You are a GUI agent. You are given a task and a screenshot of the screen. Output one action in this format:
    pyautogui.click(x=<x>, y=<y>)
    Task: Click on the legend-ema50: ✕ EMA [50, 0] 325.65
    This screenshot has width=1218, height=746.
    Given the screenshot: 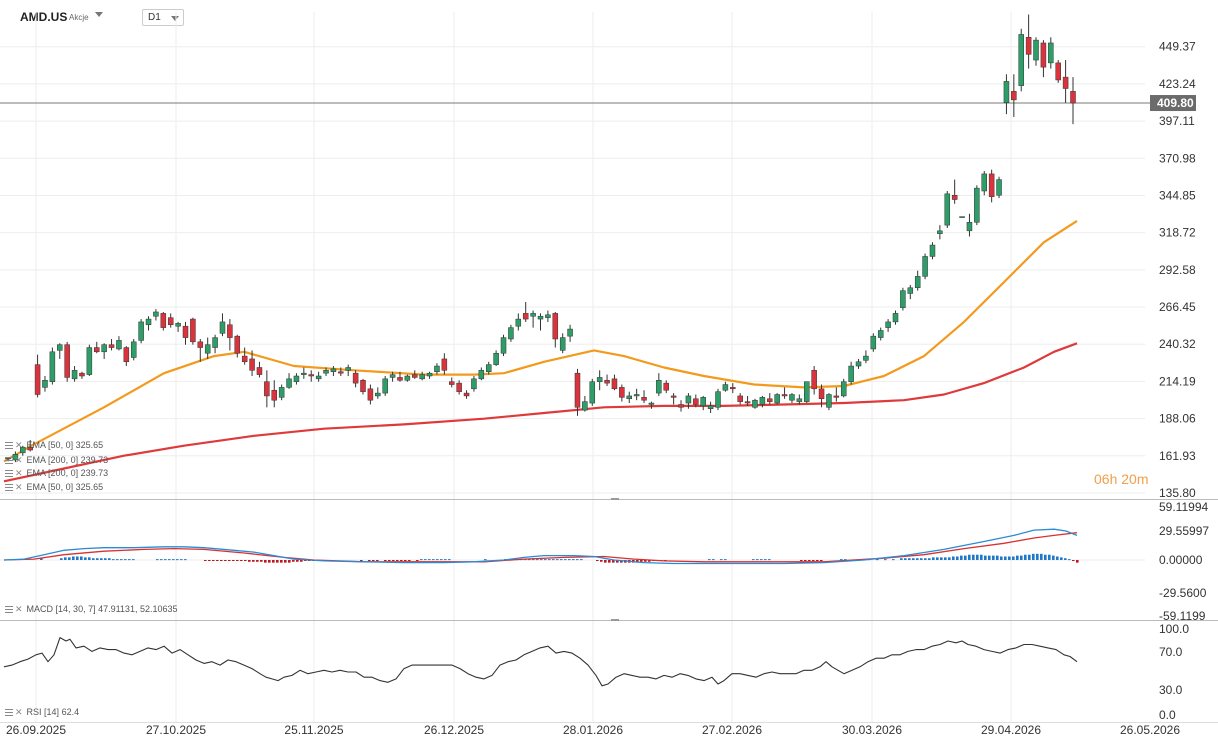 What is the action you would take?
    pyautogui.click(x=54, y=445)
    